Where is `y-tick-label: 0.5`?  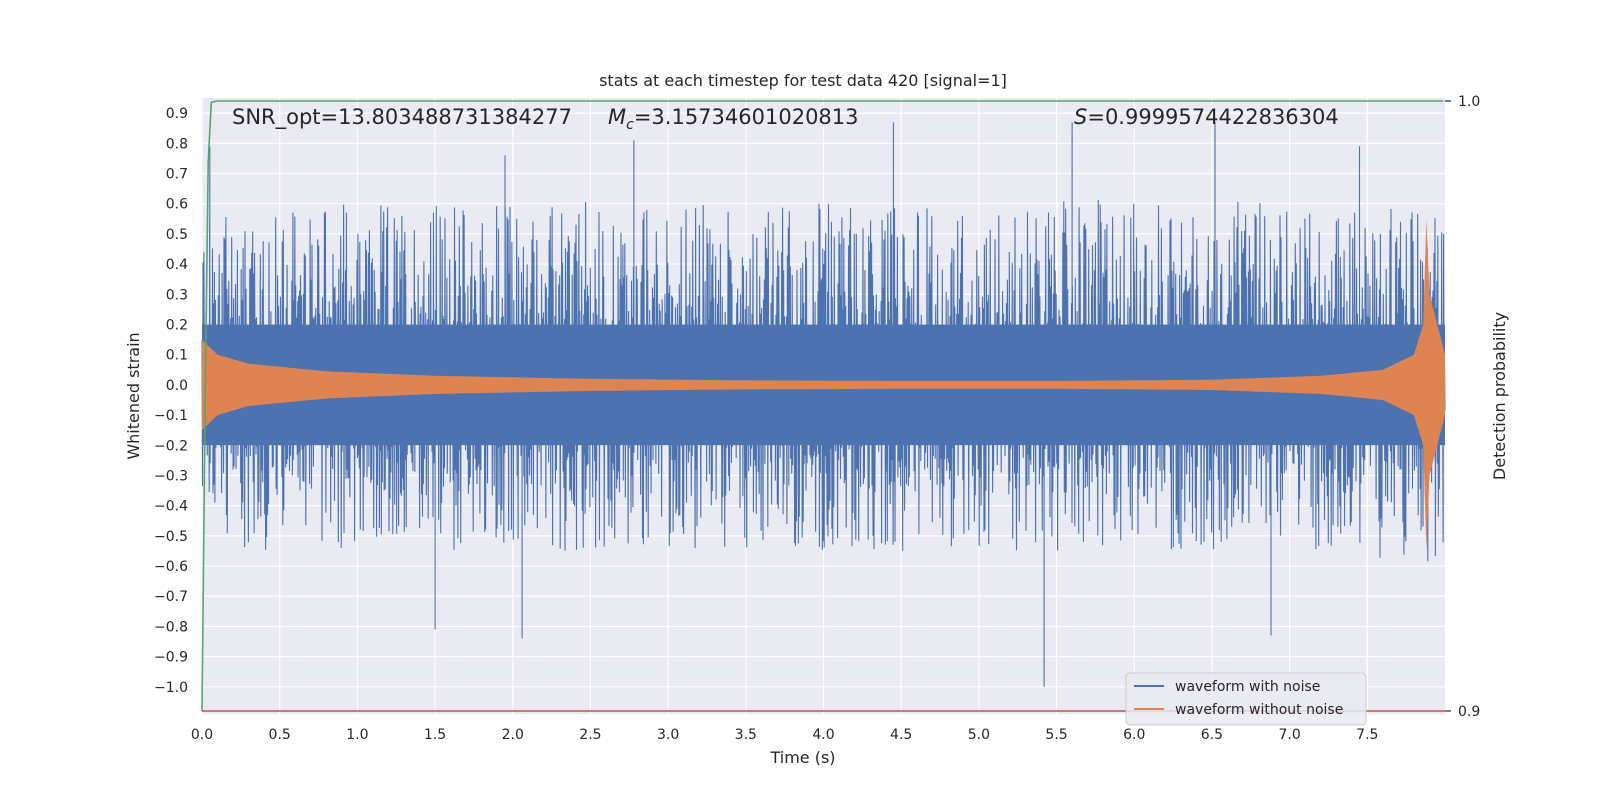
y-tick-label: 0.5 is located at coordinates (177, 235).